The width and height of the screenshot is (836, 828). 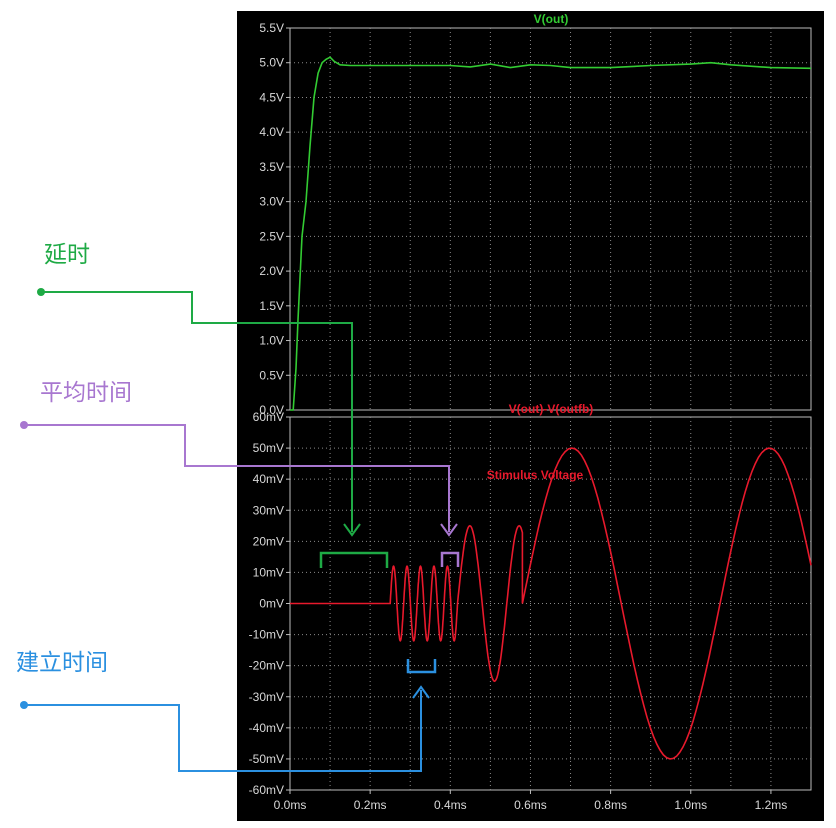 I want to click on y-tick-label: 60mV, so click(x=268, y=417).